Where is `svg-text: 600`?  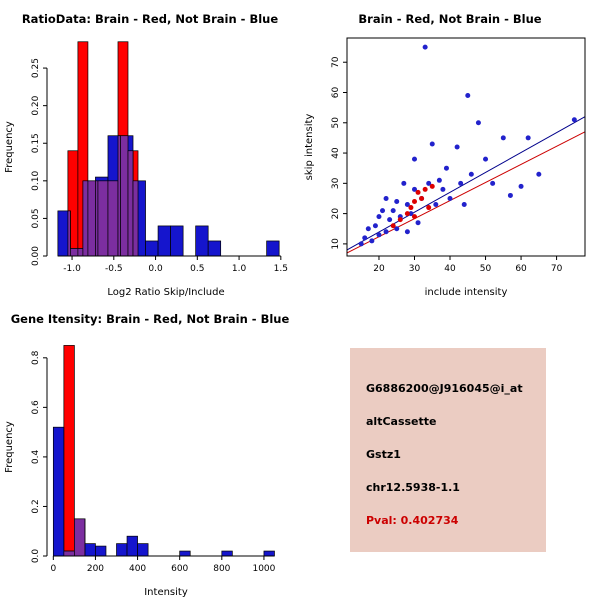 svg-text: 600 is located at coordinates (179, 569).